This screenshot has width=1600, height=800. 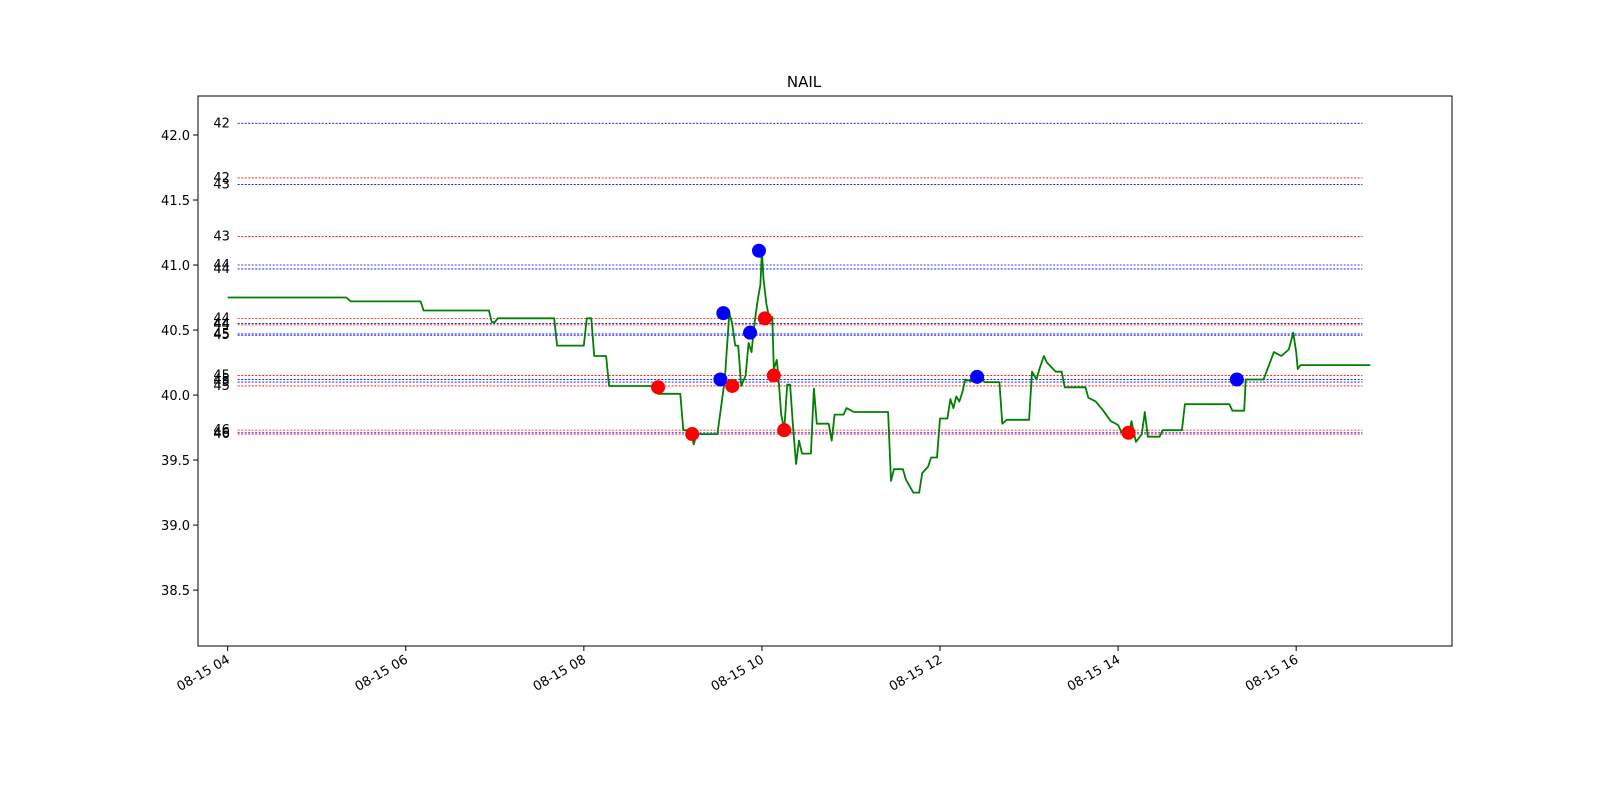 I want to click on chart-title: NAIL, so click(x=804, y=82).